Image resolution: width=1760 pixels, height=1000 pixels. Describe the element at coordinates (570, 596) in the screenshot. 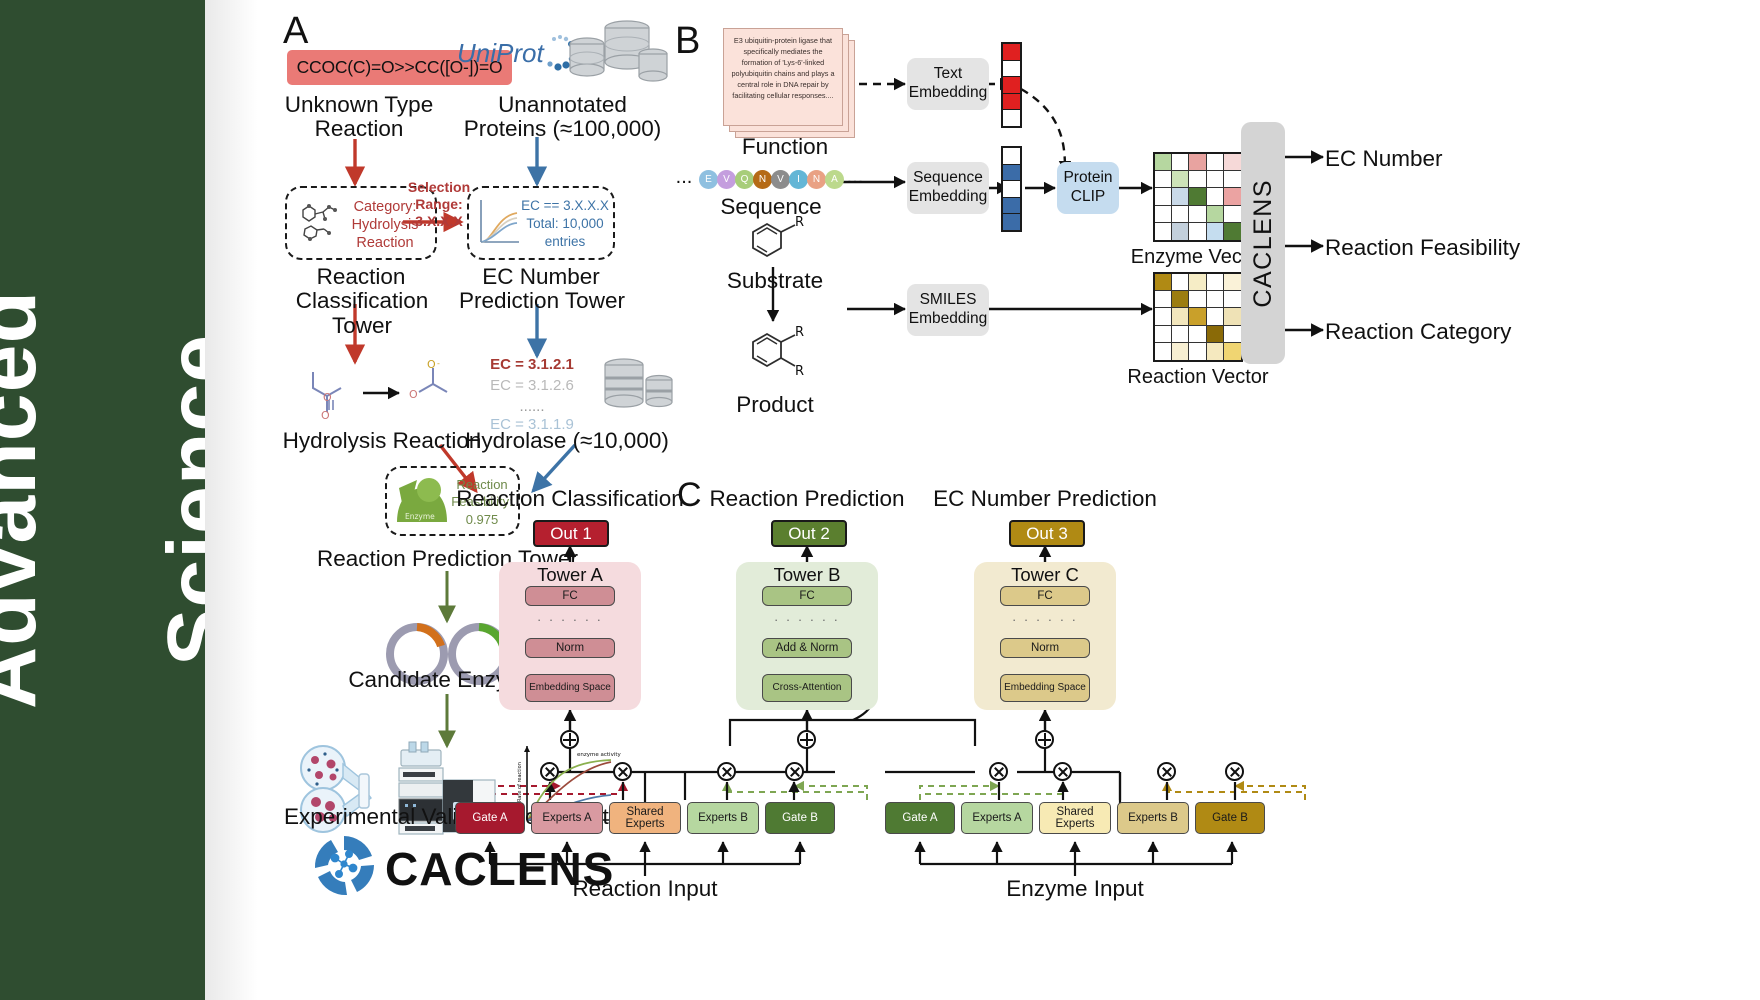

I see `tower-a-block-fc: FC` at that location.